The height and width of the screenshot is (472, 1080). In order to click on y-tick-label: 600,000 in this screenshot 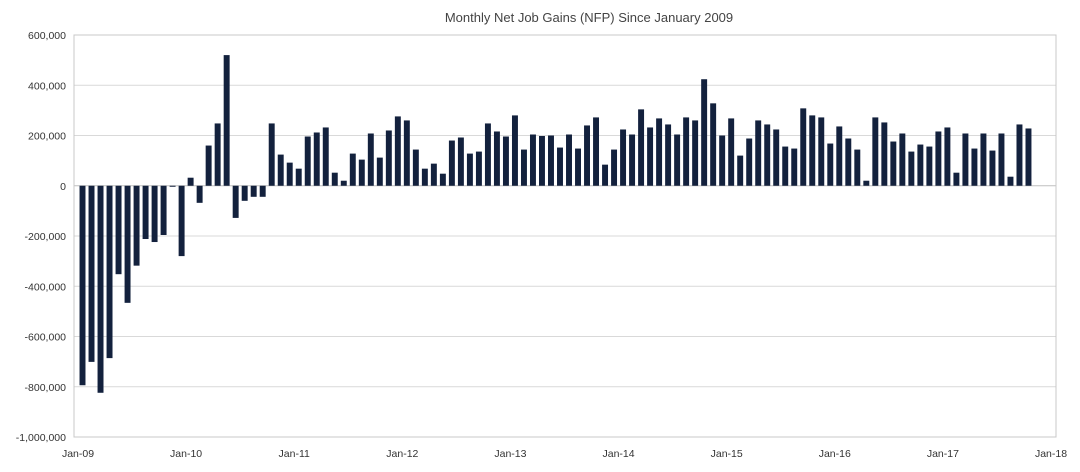, I will do `click(47, 36)`.